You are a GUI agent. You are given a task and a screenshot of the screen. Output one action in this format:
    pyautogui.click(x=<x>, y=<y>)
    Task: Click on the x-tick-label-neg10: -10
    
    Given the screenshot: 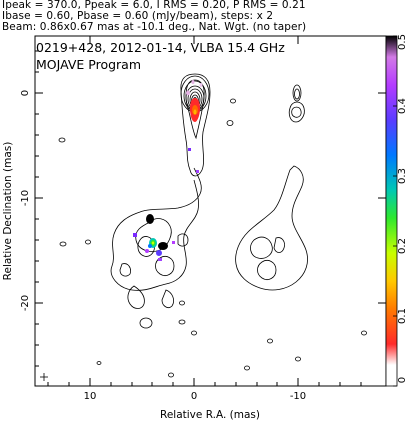 What is the action you would take?
    pyautogui.click(x=298, y=396)
    